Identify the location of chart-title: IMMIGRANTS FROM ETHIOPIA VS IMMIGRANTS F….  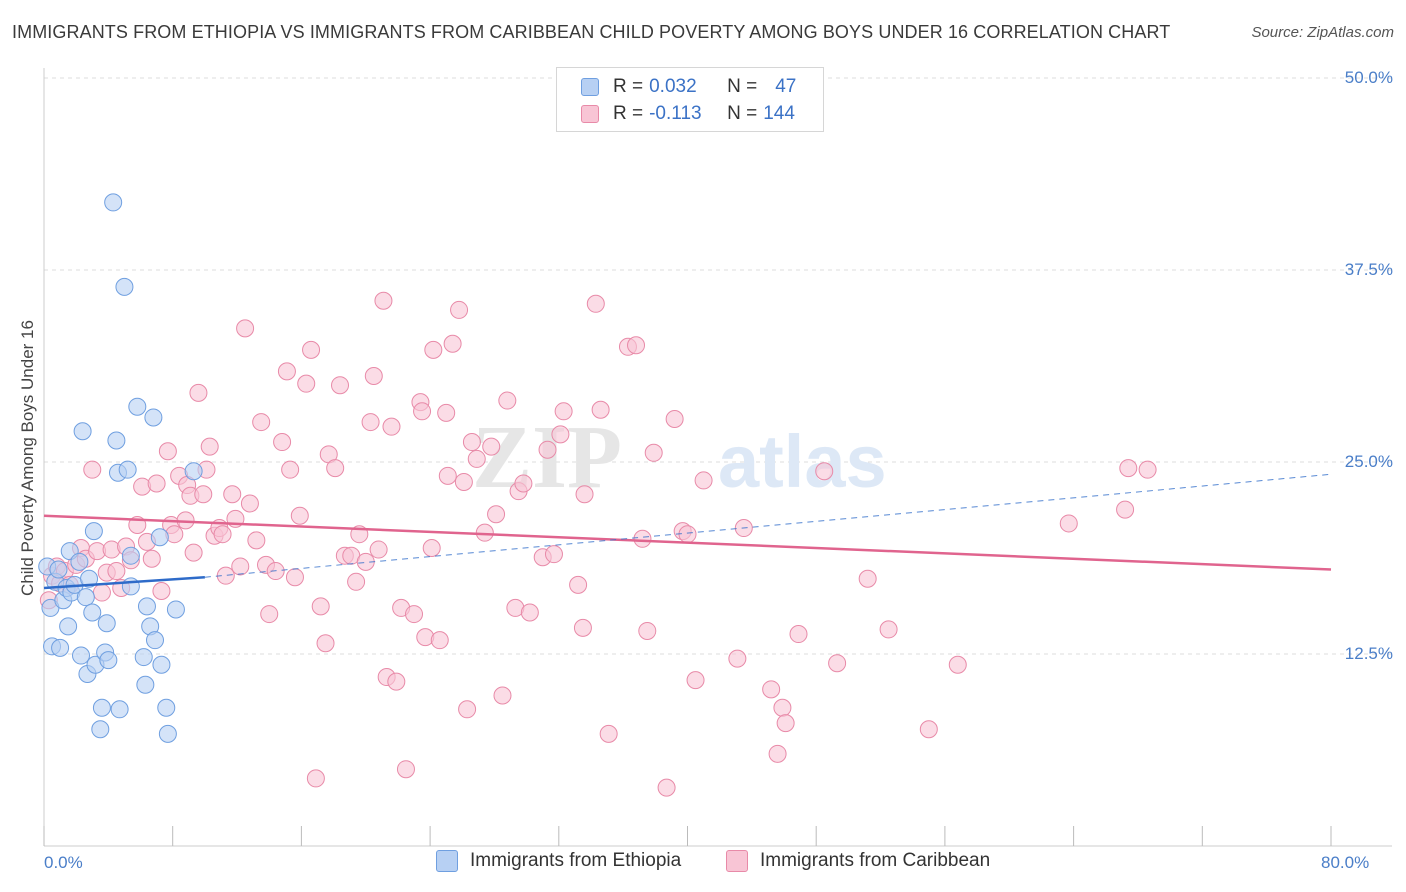
(591, 32).